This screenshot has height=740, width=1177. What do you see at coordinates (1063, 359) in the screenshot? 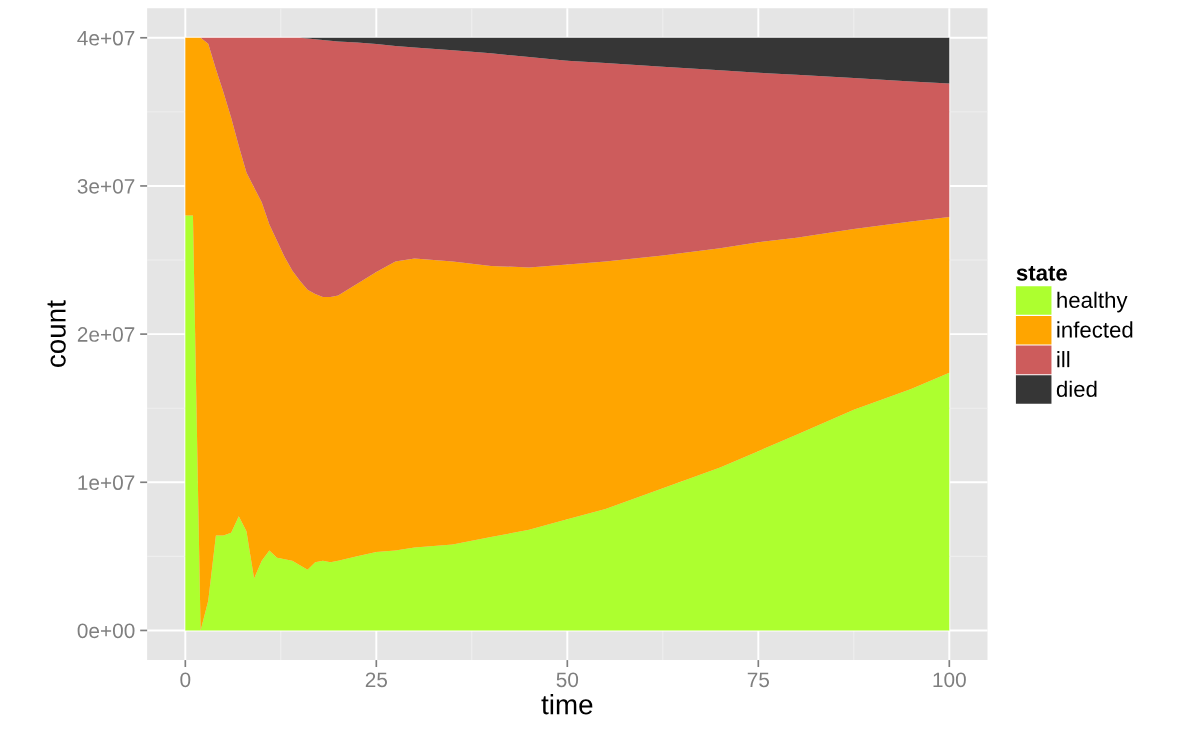
I see `legend-label: ill` at bounding box center [1063, 359].